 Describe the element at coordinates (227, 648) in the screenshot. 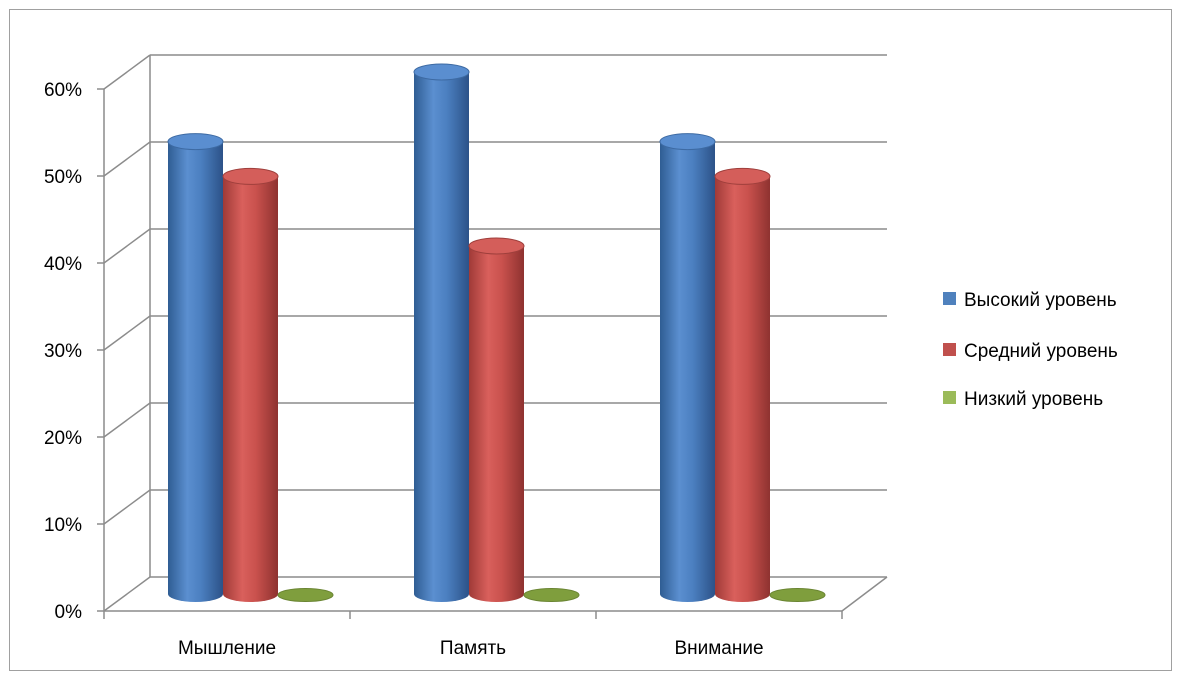

I see `x-category-label: Мышление` at that location.